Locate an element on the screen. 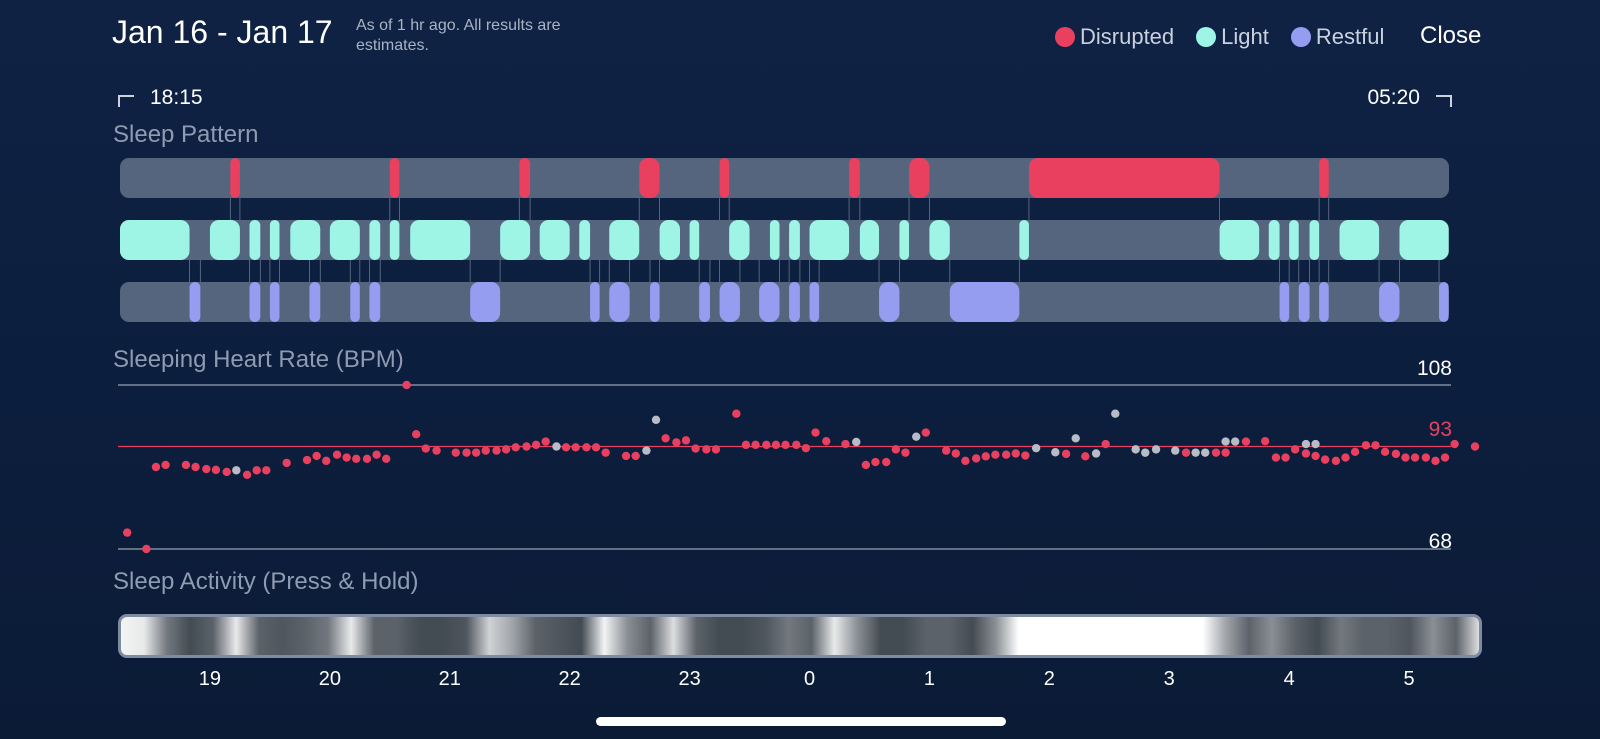 This screenshot has width=1600, height=739. start-bracket-icon is located at coordinates (126, 101).